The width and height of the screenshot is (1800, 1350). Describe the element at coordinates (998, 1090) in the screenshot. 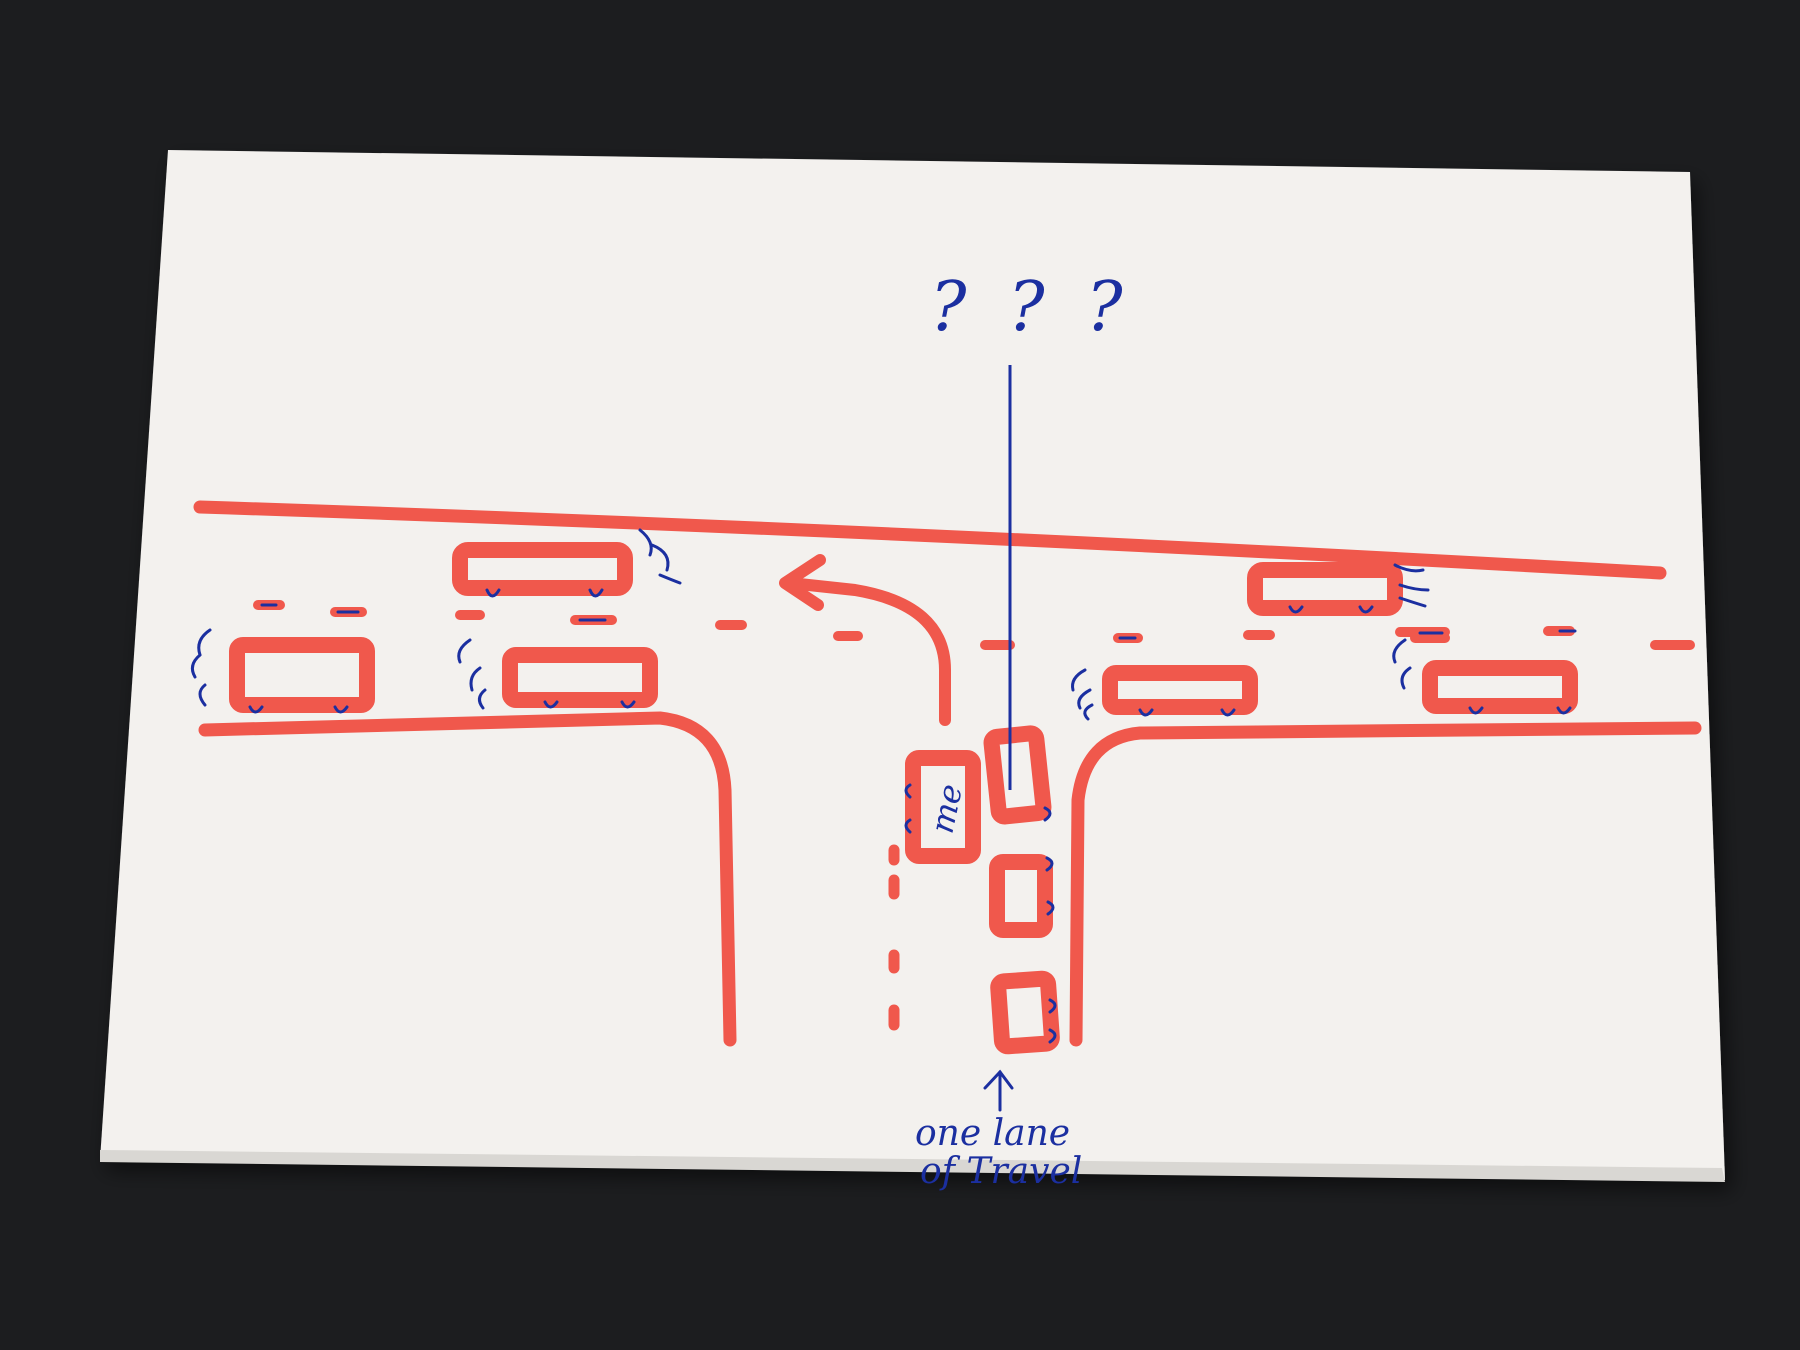

I see `up-arrow-icon` at that location.